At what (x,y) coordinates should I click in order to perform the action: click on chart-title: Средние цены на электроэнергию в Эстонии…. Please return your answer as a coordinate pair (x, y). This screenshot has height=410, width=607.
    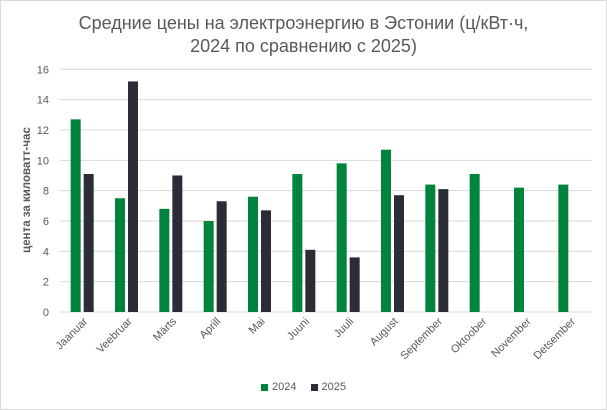
    Looking at the image, I should click on (303, 35).